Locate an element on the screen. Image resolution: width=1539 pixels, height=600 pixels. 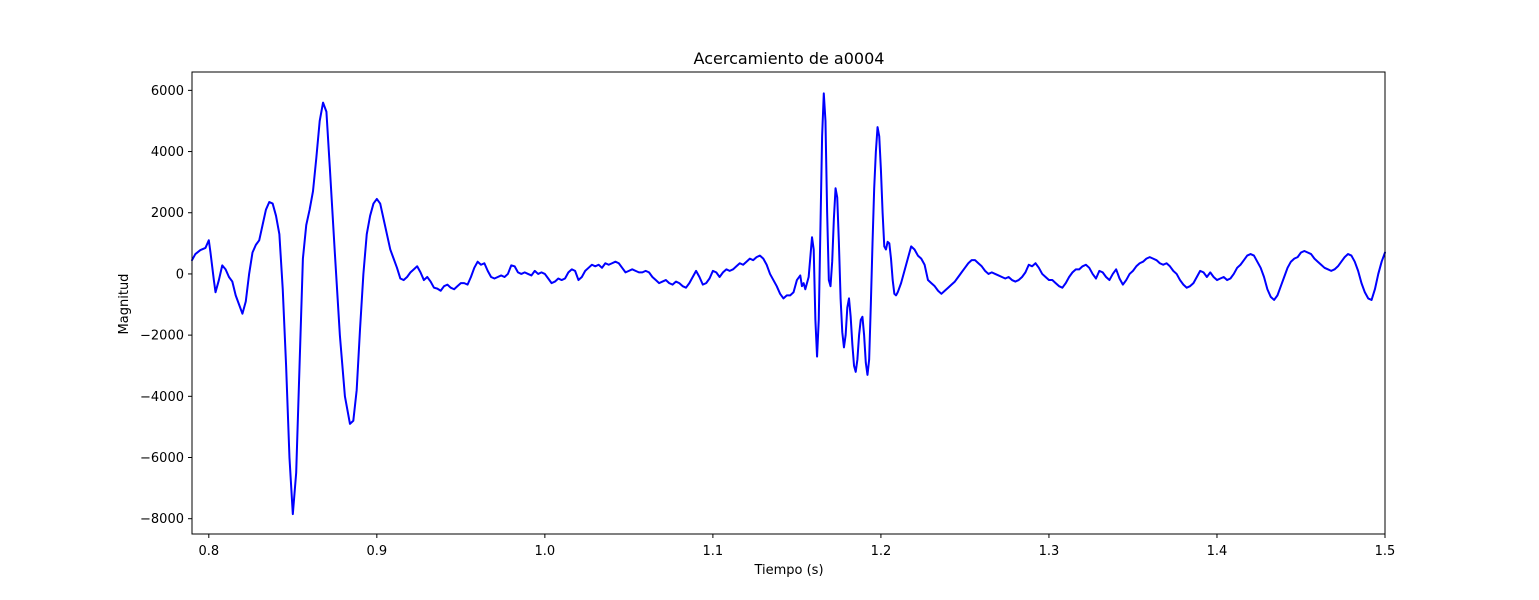
y-tick-label: 4000 is located at coordinates (167, 152).